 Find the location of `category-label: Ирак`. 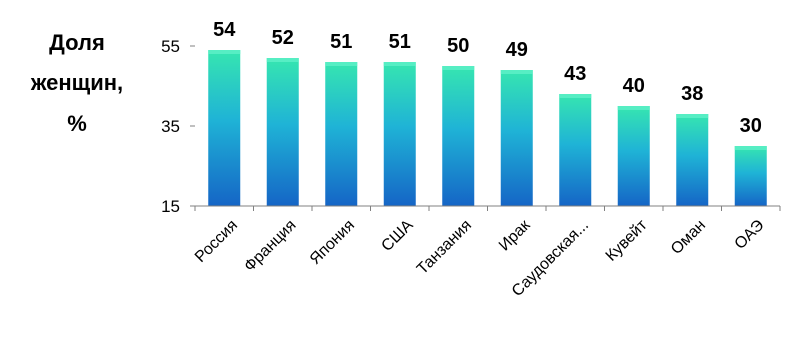

category-label: Ирак is located at coordinates (515, 235).